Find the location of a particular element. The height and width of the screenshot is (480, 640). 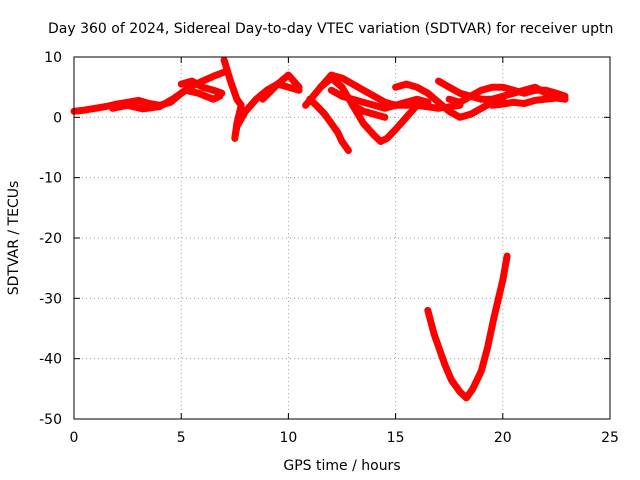

y-tick-label: -50 is located at coordinates (50, 420).